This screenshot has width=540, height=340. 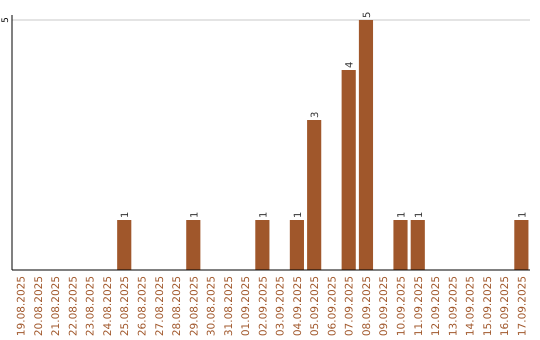 I want to click on x-tick-label: 16.09.2025, so click(x=505, y=306).